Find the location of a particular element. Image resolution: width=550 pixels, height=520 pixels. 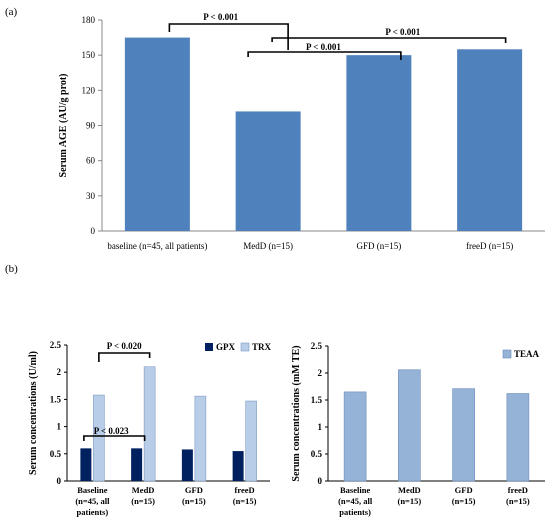

bl-legend-swatch-trx is located at coordinates (245, 347).